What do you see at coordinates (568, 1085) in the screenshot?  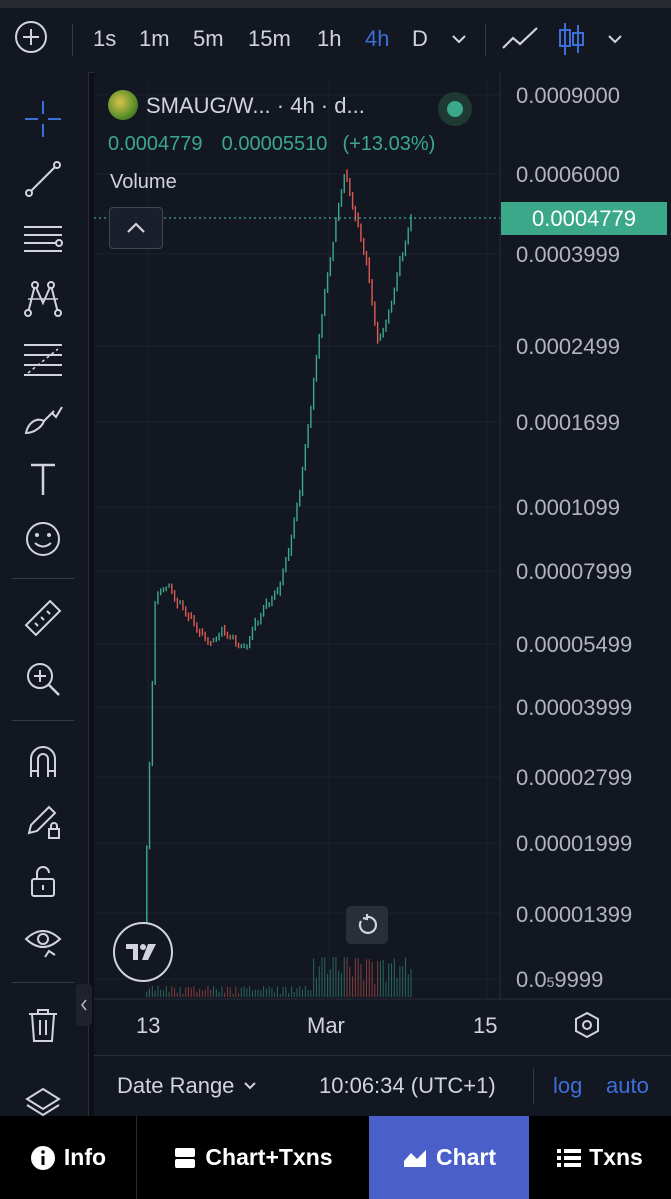 I see `log-scale-toggle: log` at bounding box center [568, 1085].